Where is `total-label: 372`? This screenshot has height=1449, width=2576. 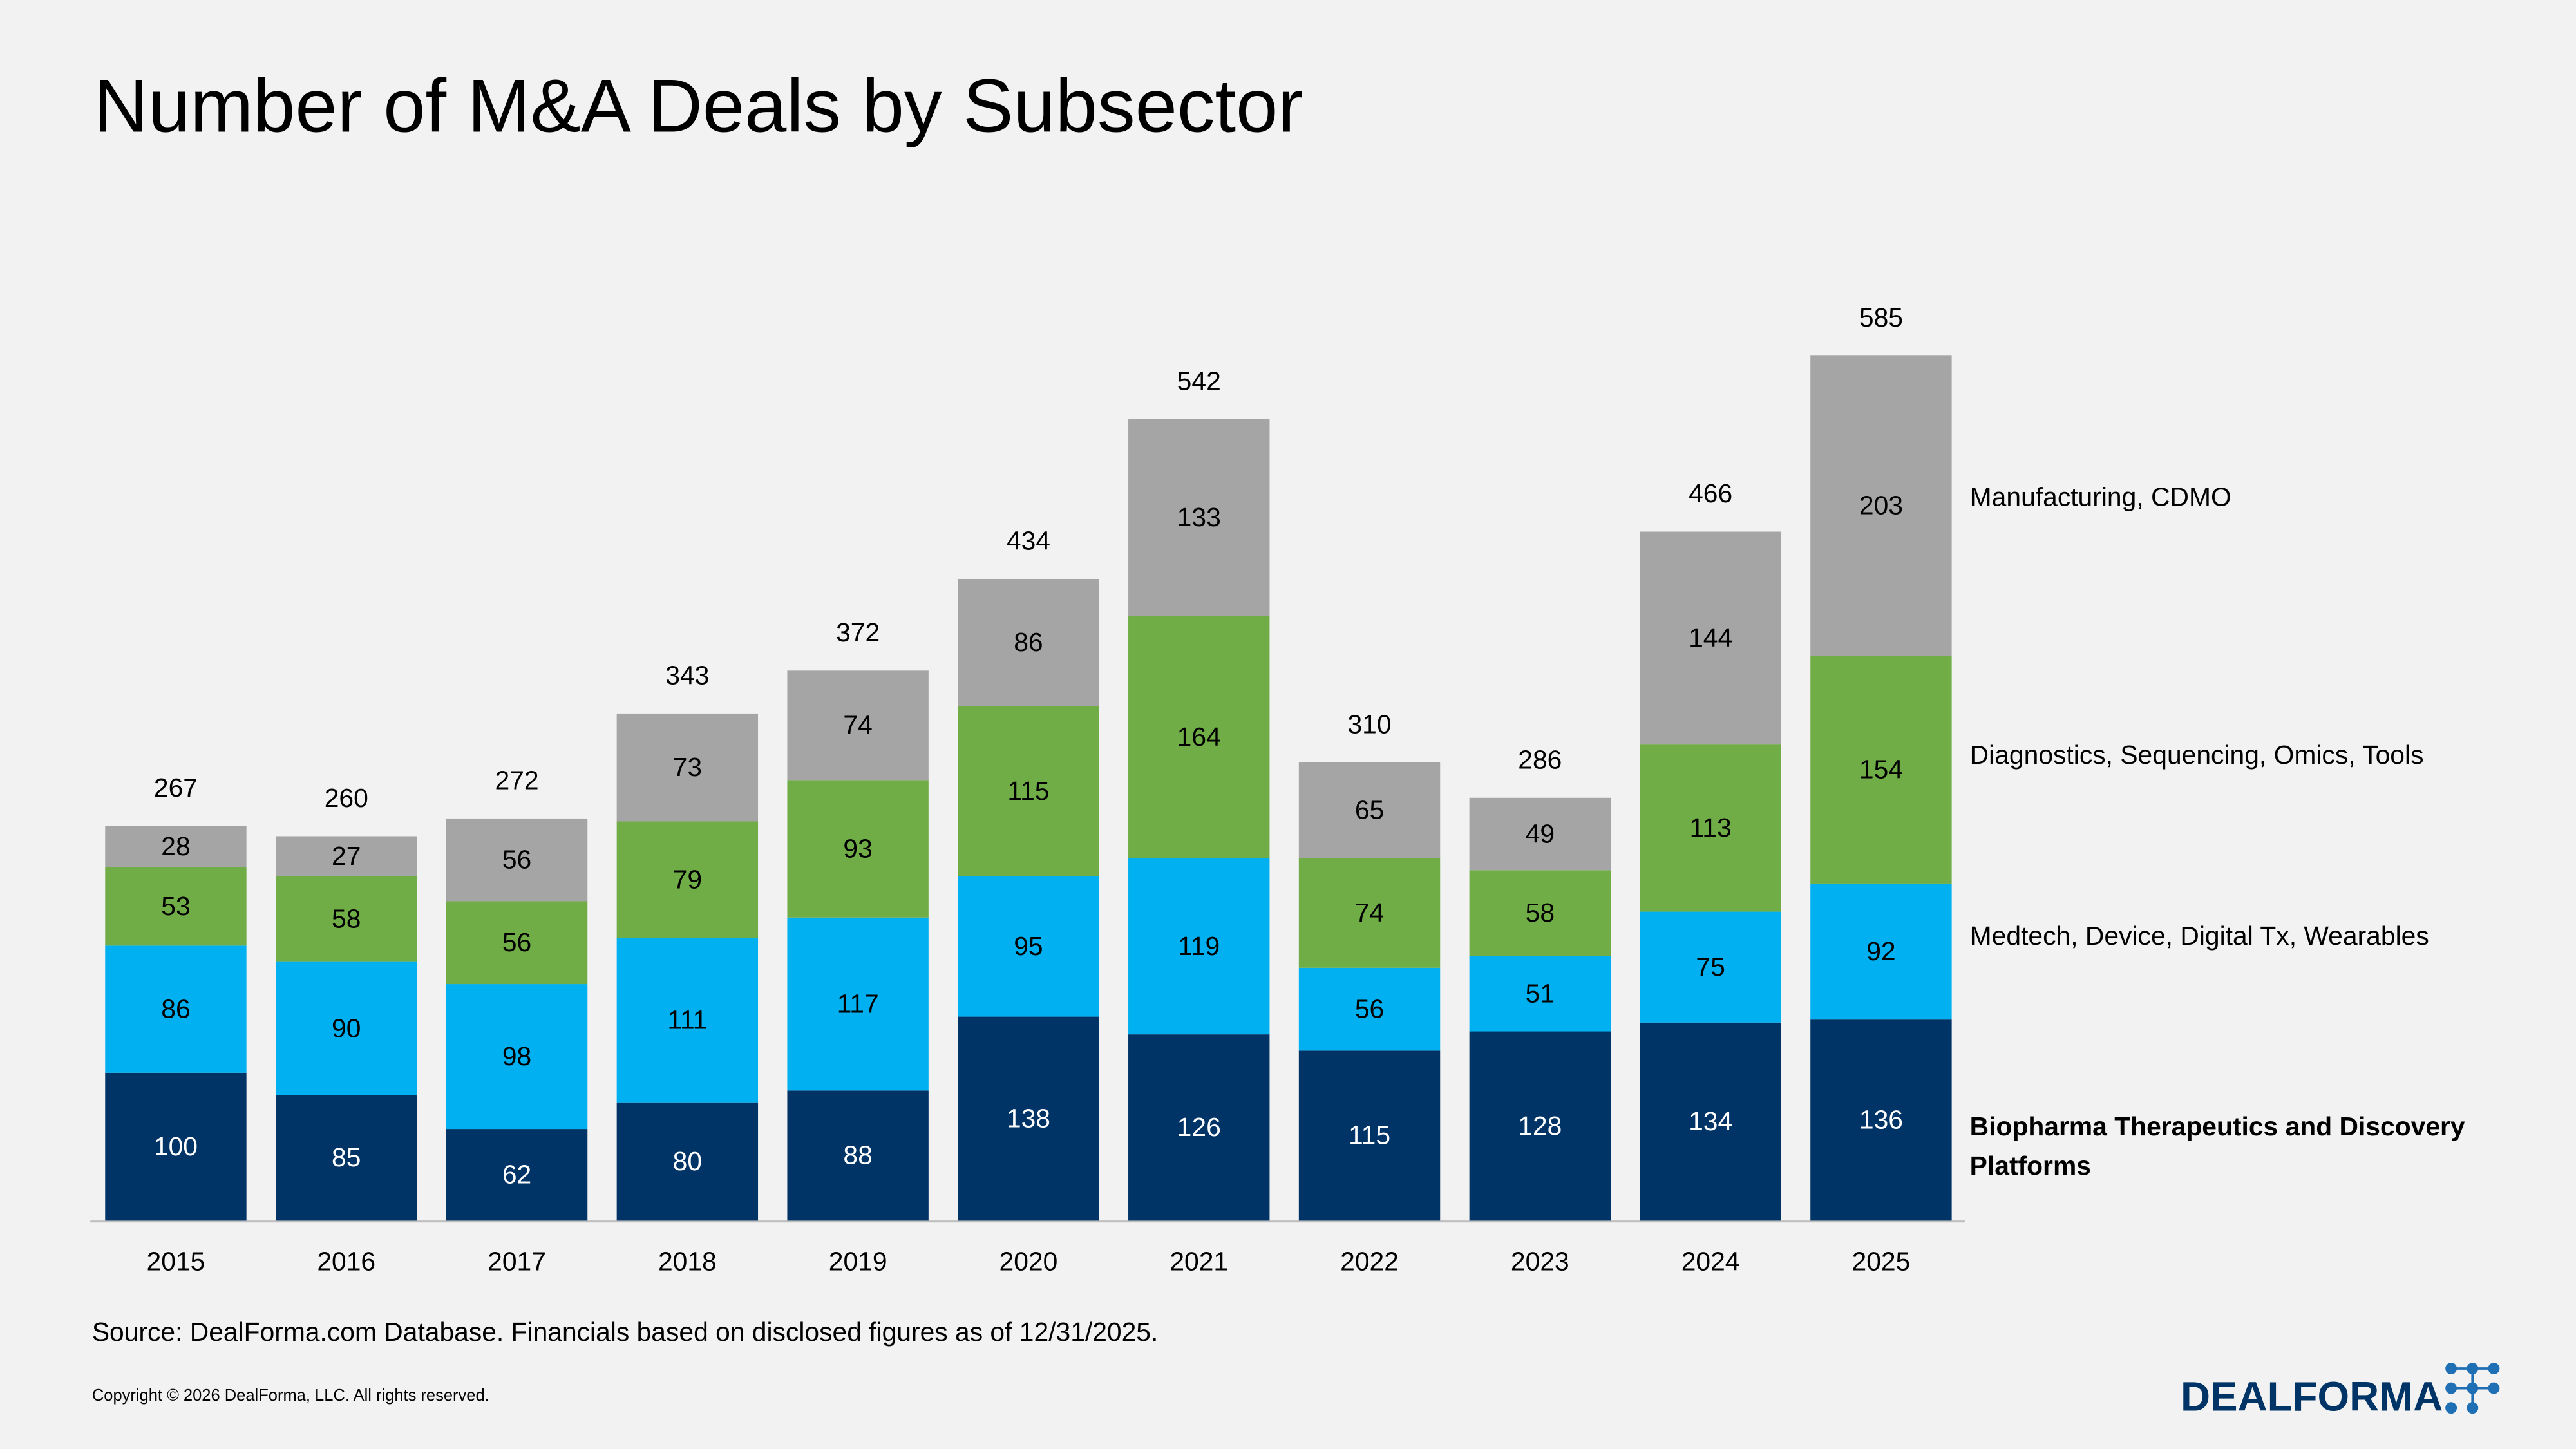
total-label: 372 is located at coordinates (858, 633).